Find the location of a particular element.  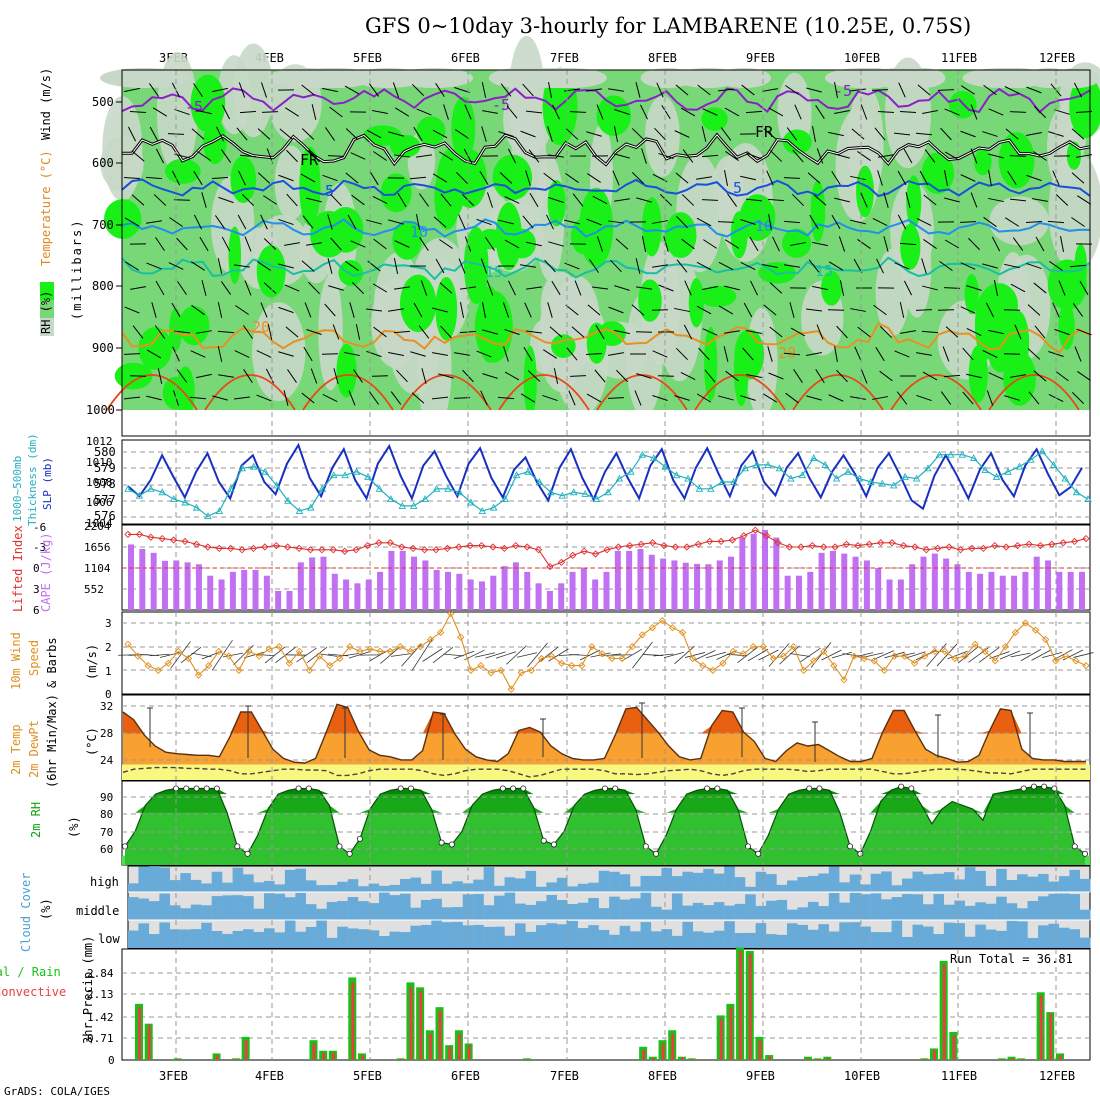

date-label-bottom: 5FEB is located at coordinates (367, 1076).